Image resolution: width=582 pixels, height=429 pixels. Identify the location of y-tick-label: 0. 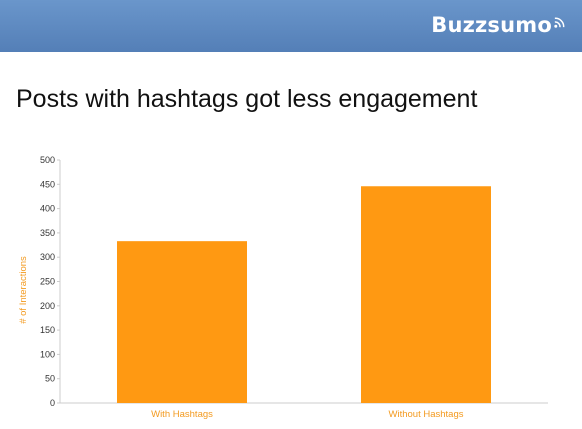
(52, 403).